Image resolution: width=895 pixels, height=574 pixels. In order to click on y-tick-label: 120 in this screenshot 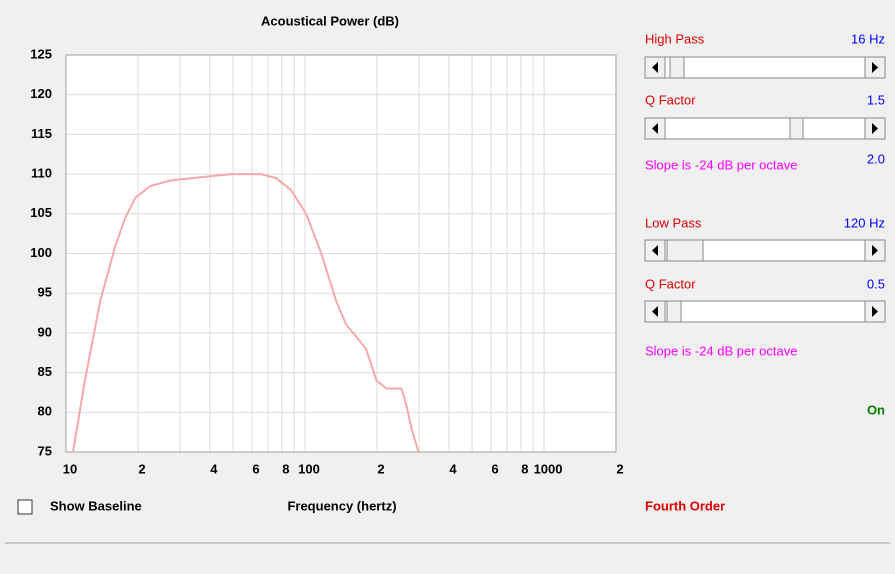, I will do `click(41, 93)`.